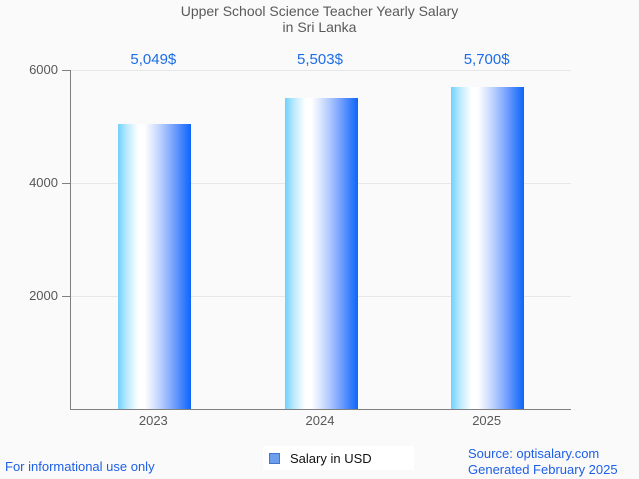 This screenshot has width=639, height=479. What do you see at coordinates (319, 27) in the screenshot?
I see `chart-title-line2: in Sri Lanka` at bounding box center [319, 27].